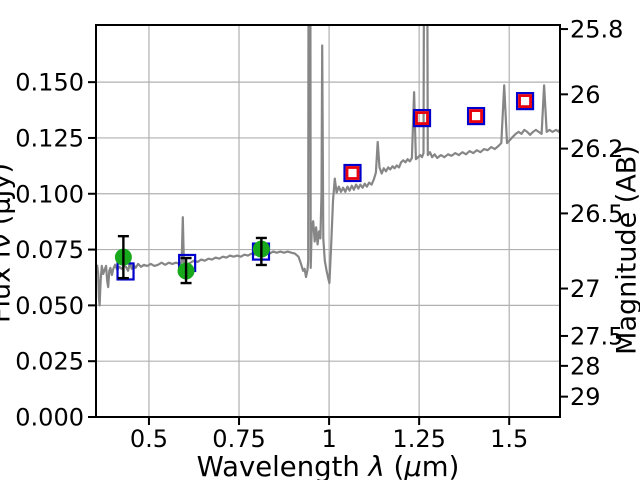 The height and width of the screenshot is (480, 640). What do you see at coordinates (596, 336) in the screenshot?
I see `y-tick-label-right: 27.5` at bounding box center [596, 336].